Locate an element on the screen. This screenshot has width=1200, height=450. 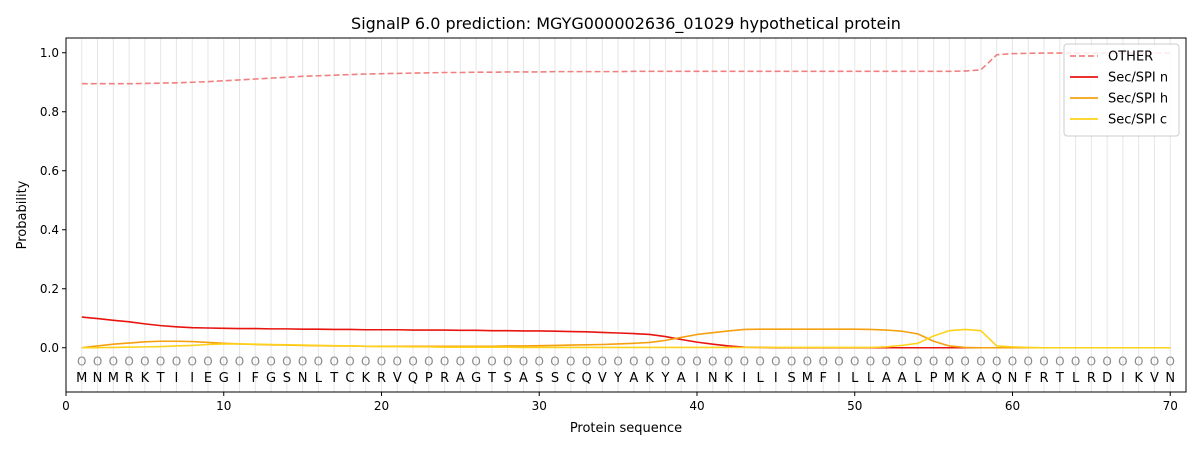
residue-label: E is located at coordinates (208, 378).